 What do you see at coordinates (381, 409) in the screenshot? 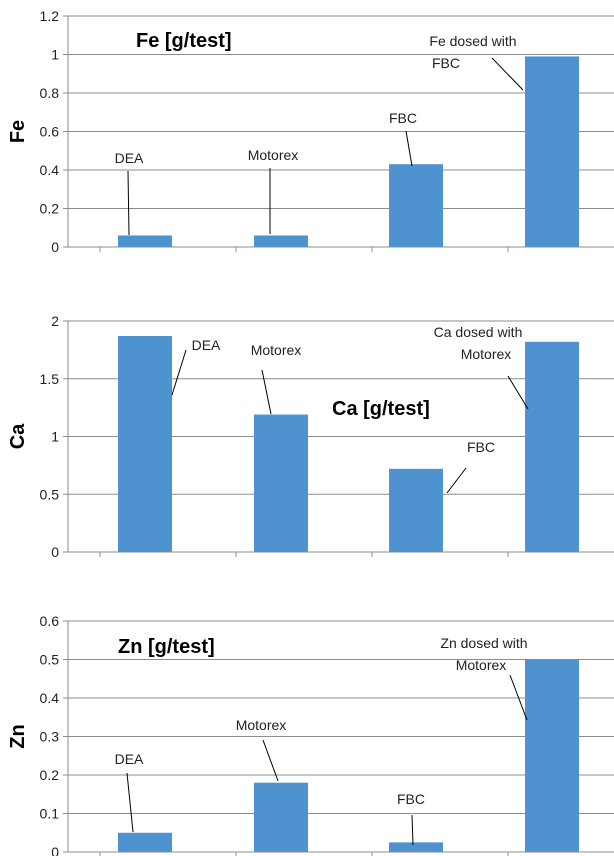
I see `chart-title: Ca [g/test]` at bounding box center [381, 409].